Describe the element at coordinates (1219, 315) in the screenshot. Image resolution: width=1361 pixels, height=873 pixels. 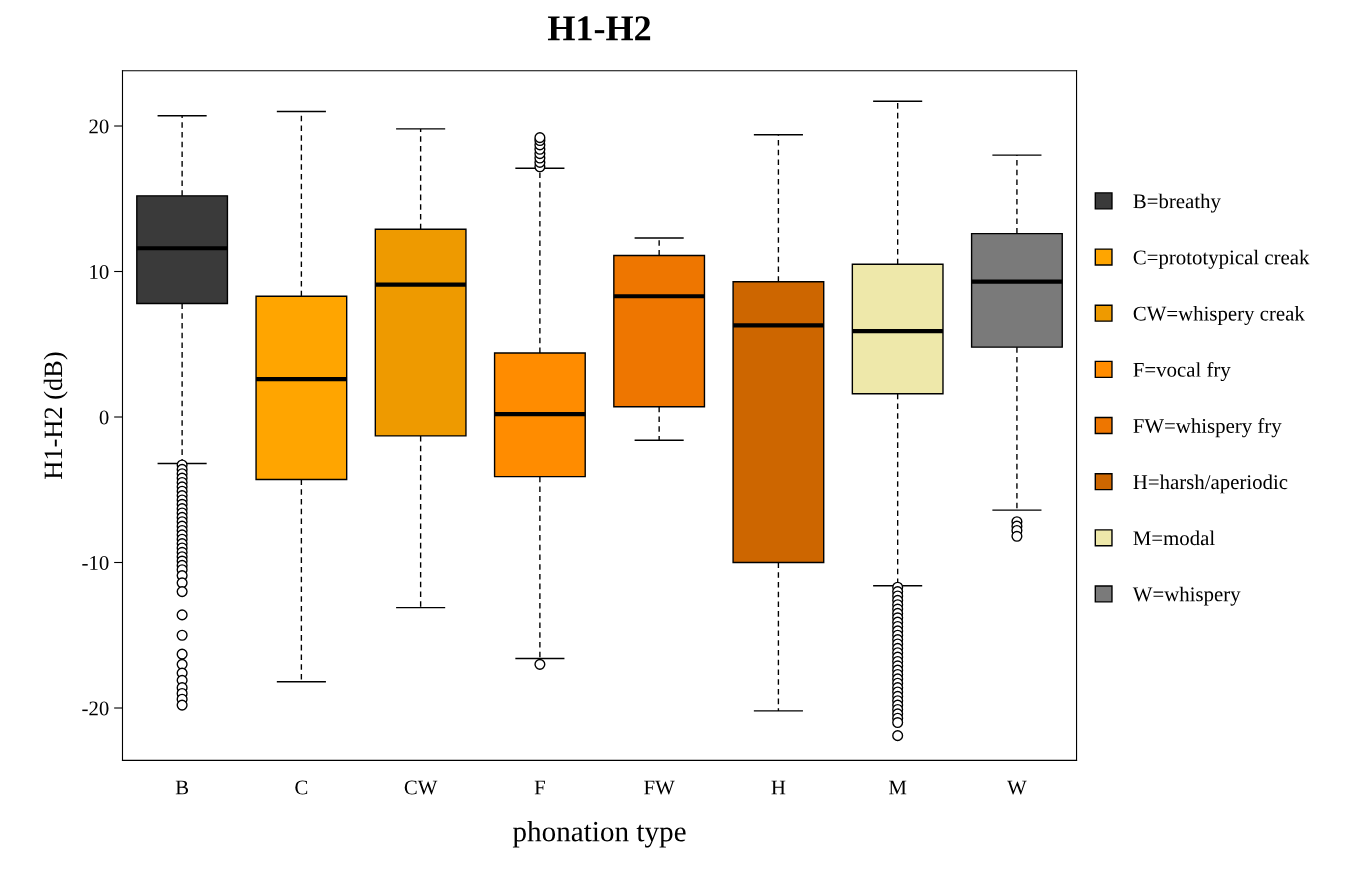
I see `legend-label: CW=whispery creak` at that location.